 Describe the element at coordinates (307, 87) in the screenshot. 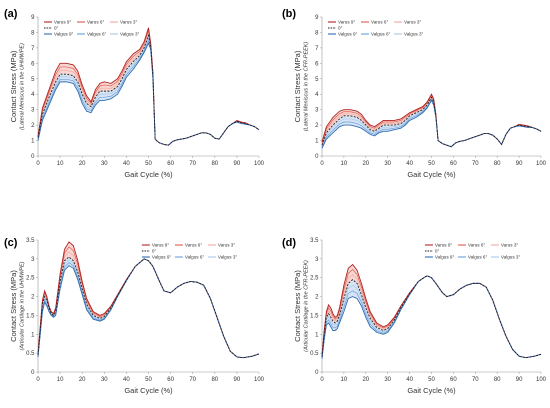

I see `y-axis-sublabel: (Lateral Meniscus in the CFR-PEEK)` at that location.